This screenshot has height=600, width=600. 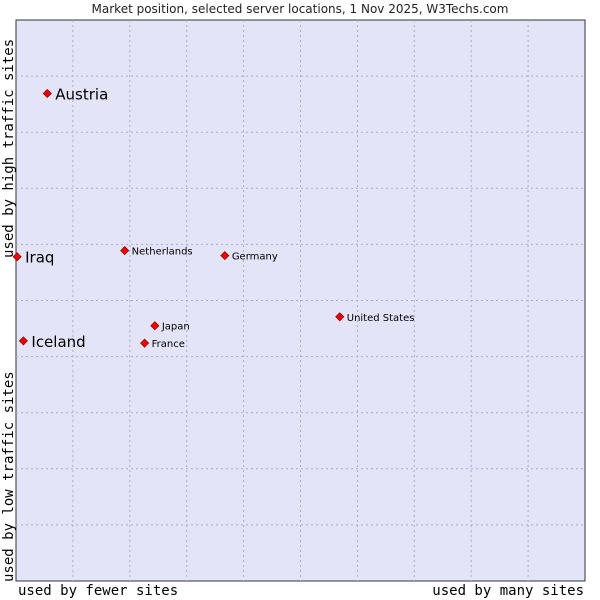 What do you see at coordinates (255, 257) in the screenshot?
I see `point-label-germany: Germany` at bounding box center [255, 257].